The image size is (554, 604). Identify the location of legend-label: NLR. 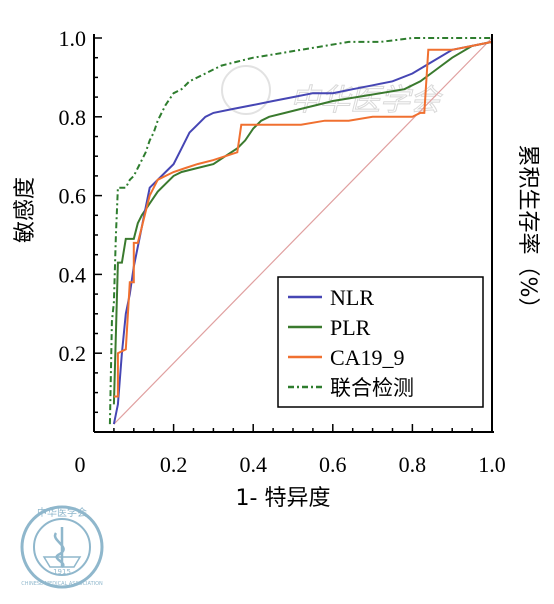
(352, 297).